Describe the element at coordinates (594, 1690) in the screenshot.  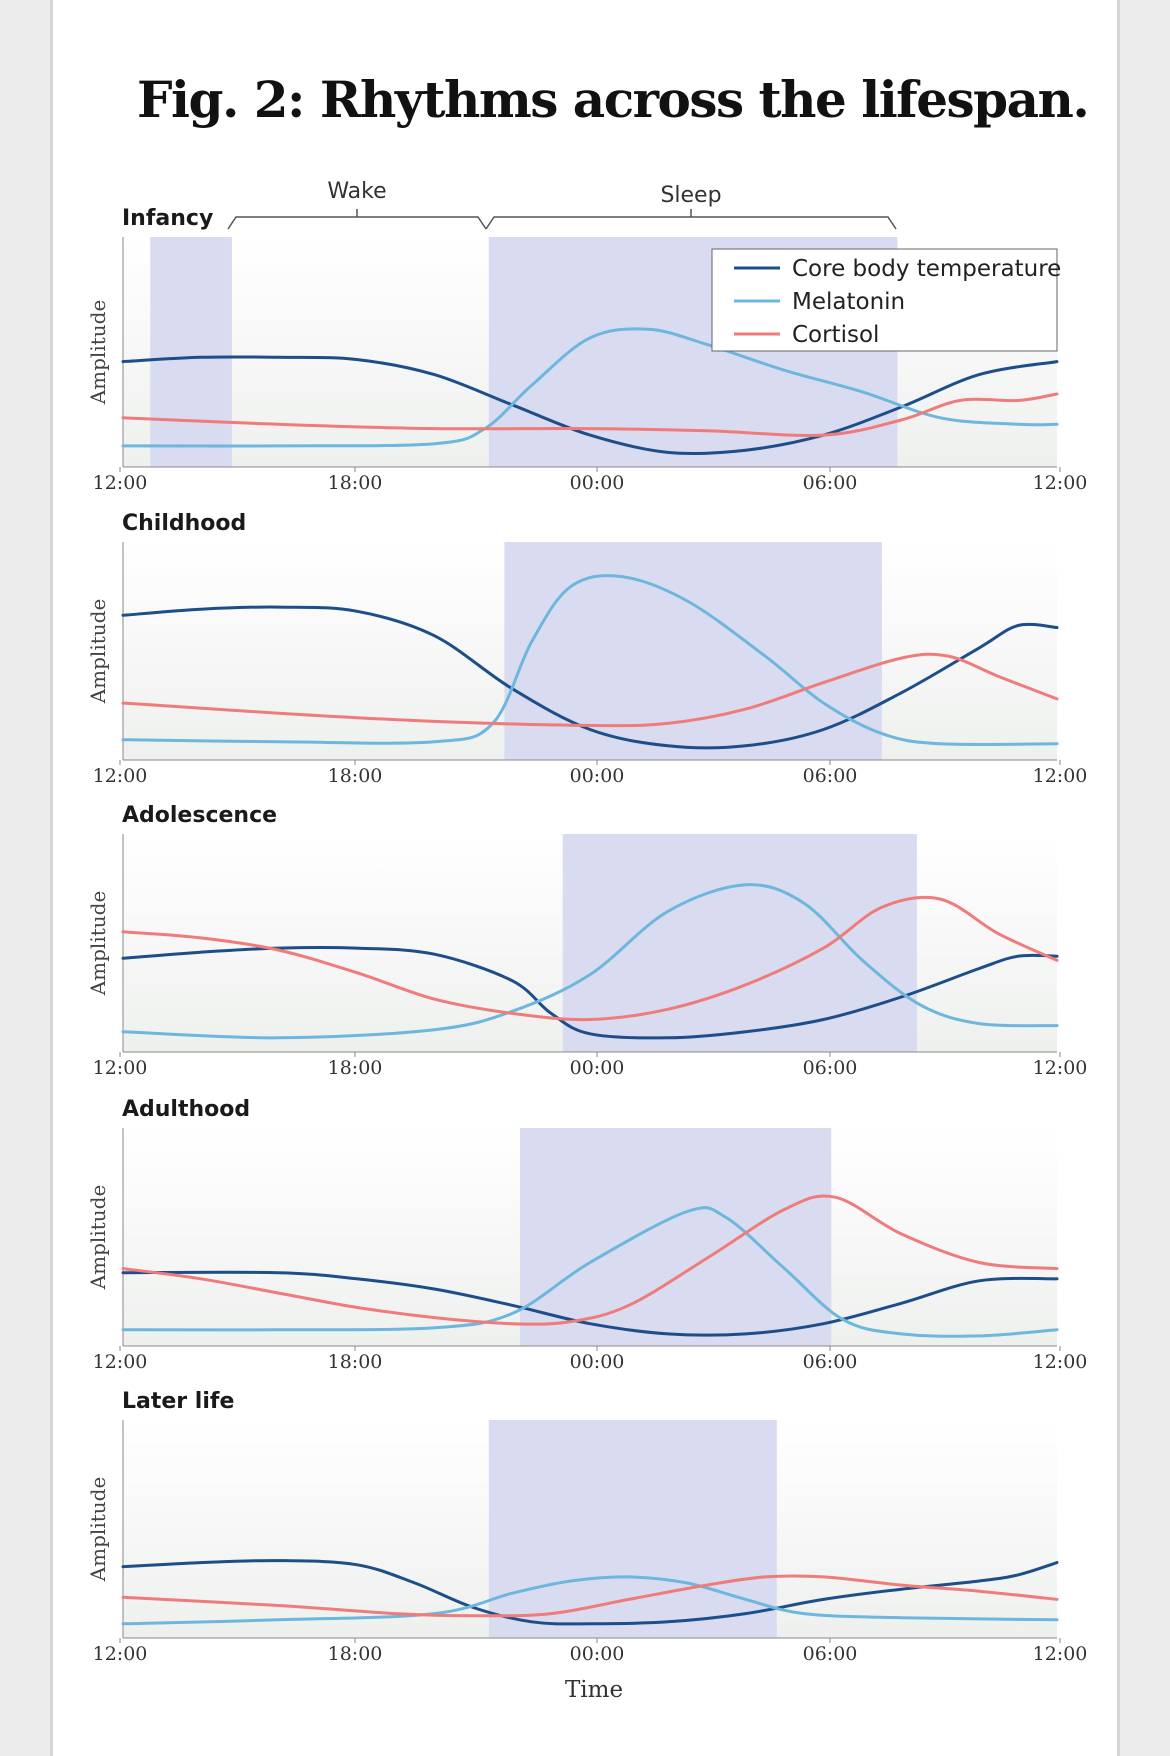
I see `x-axis-title: Time` at that location.